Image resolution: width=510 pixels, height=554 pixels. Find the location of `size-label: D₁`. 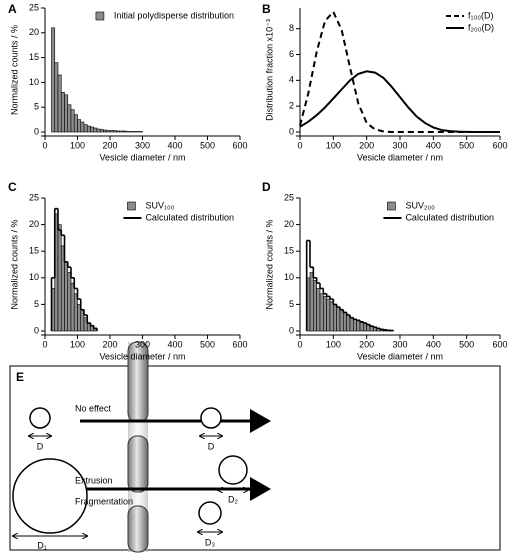

size-label: D₁ is located at coordinates (42, 545).